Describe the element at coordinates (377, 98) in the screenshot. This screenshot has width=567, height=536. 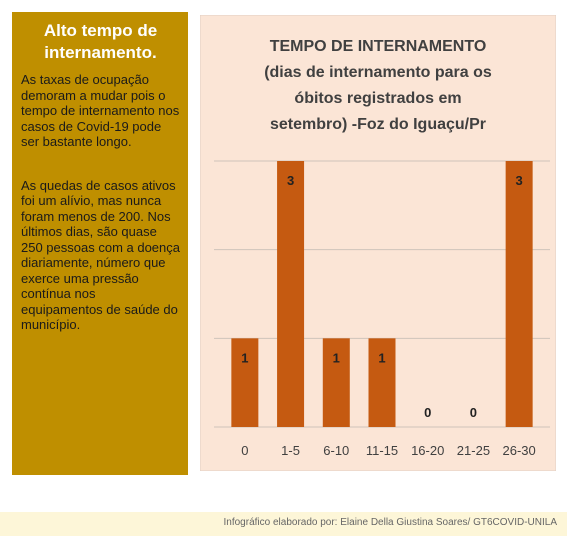
I see `chart-title: óbitos registrados em` at that location.